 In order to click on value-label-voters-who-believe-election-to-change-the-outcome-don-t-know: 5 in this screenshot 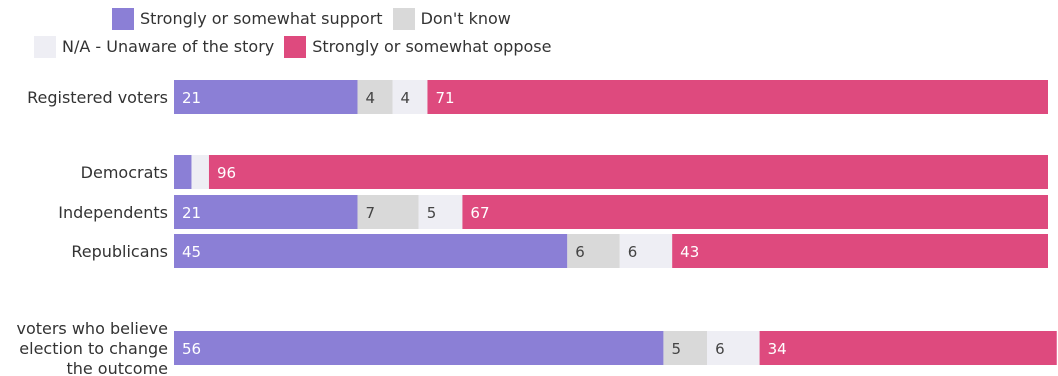, I will do `click(676, 349)`.